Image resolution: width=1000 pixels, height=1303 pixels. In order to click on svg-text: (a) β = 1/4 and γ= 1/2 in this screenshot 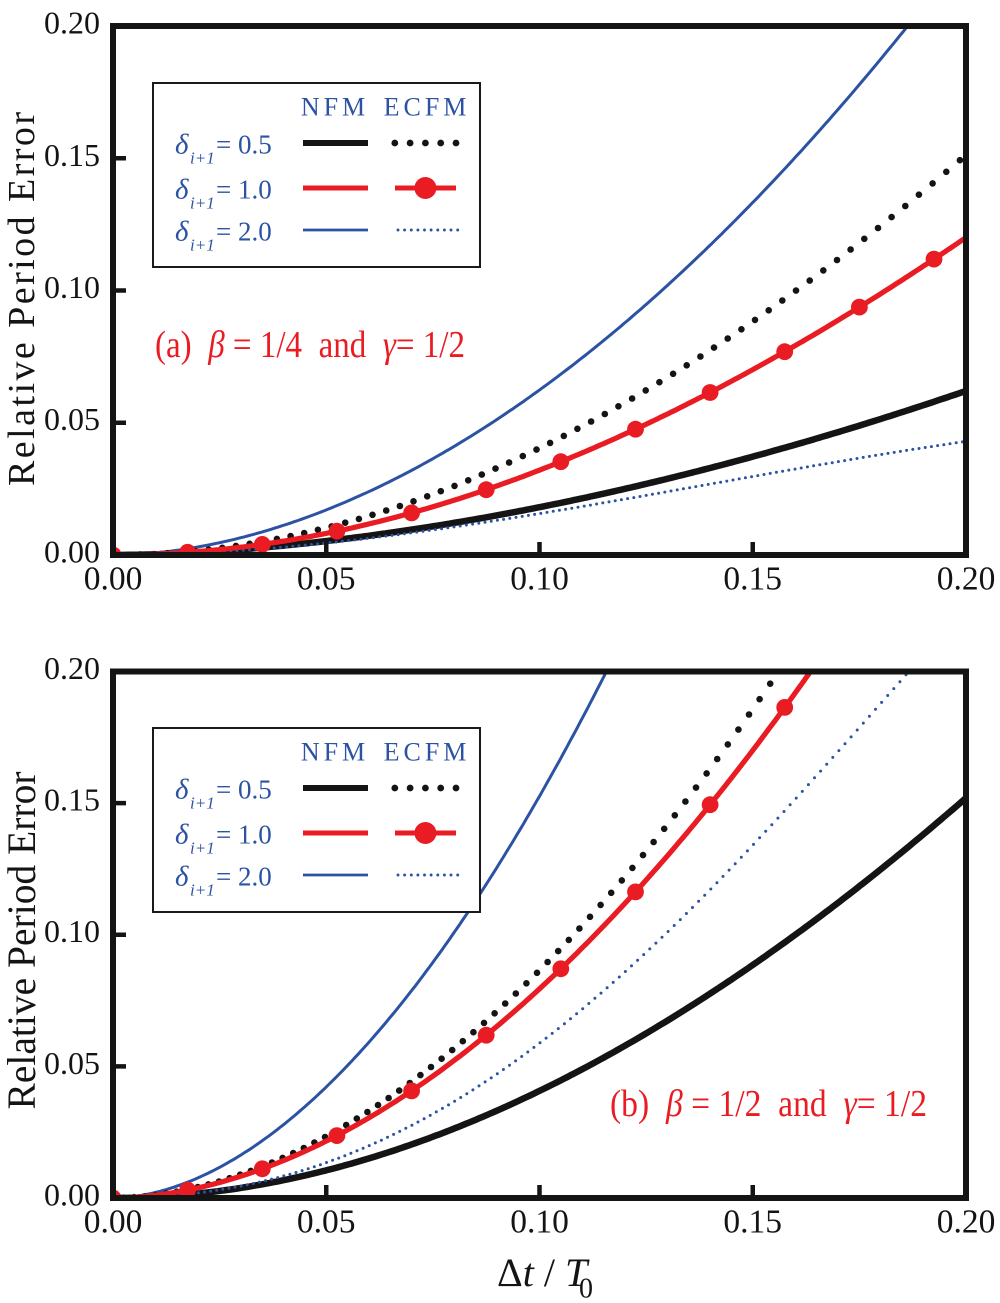, I will do `click(310, 345)`.